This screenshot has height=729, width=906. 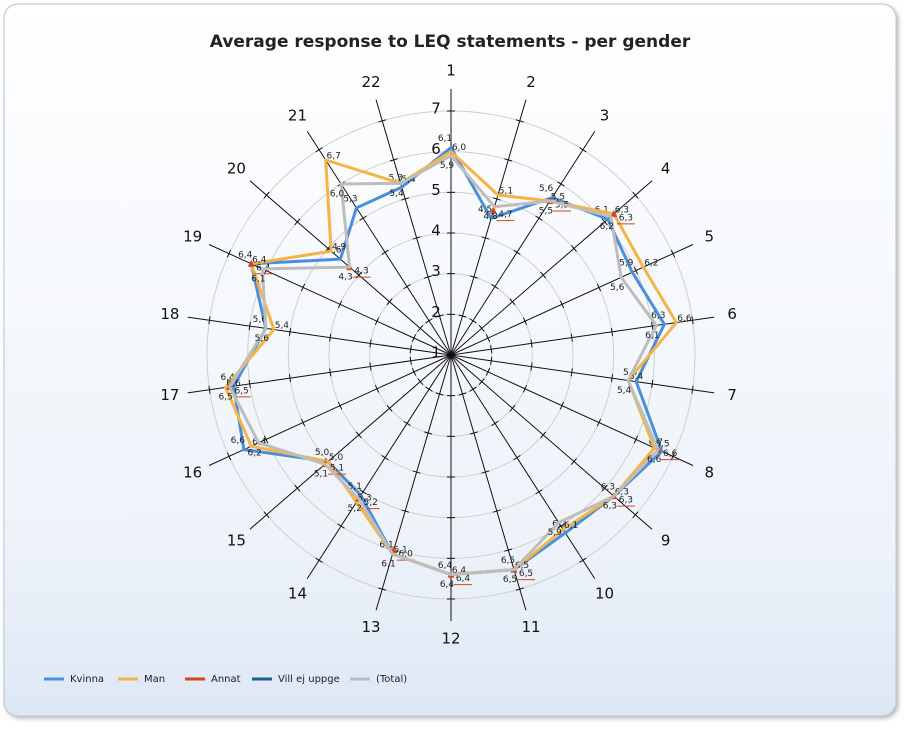 I want to click on category-label: 7, so click(x=732, y=395).